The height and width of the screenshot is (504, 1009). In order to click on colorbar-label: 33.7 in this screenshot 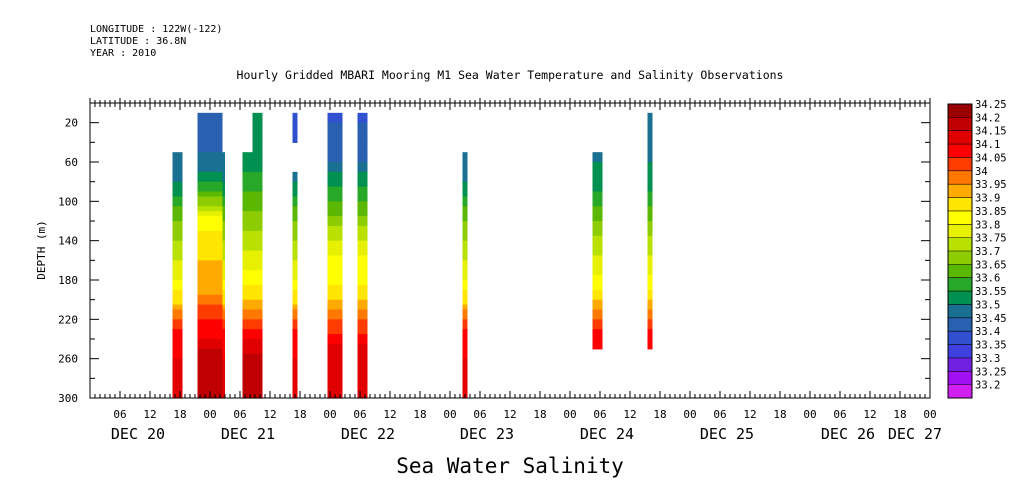, I will do `click(987, 252)`.